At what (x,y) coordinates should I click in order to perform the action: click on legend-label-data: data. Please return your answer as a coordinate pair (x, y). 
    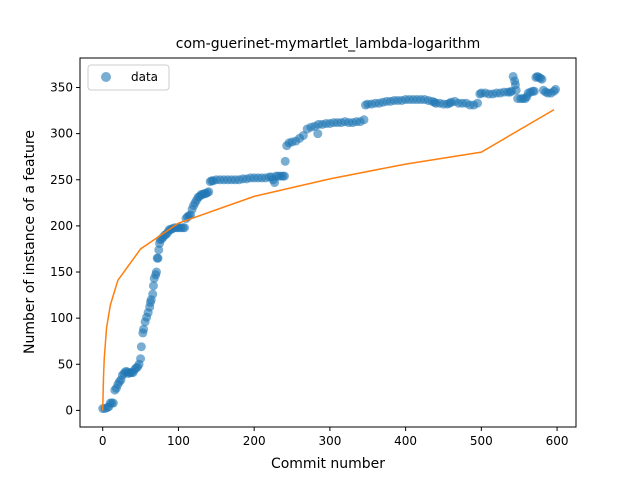
    Looking at the image, I should click on (144, 77).